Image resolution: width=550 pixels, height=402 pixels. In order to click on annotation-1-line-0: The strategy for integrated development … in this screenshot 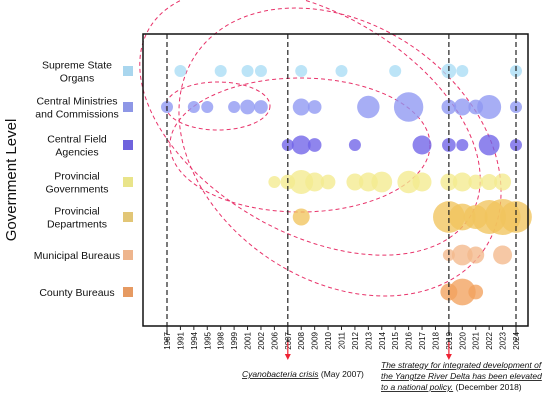, I will do `click(462, 365)`.